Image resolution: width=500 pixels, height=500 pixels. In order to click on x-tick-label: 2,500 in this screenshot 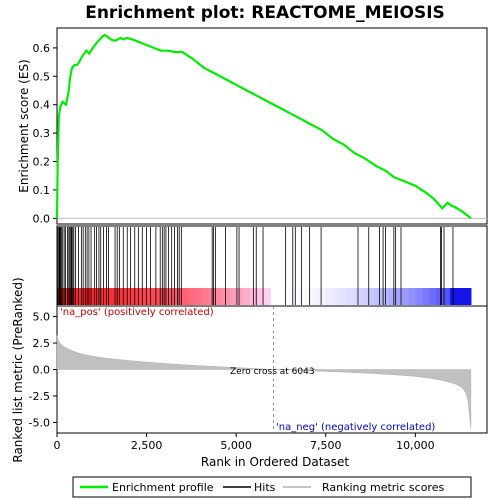, I will do `click(147, 445)`.